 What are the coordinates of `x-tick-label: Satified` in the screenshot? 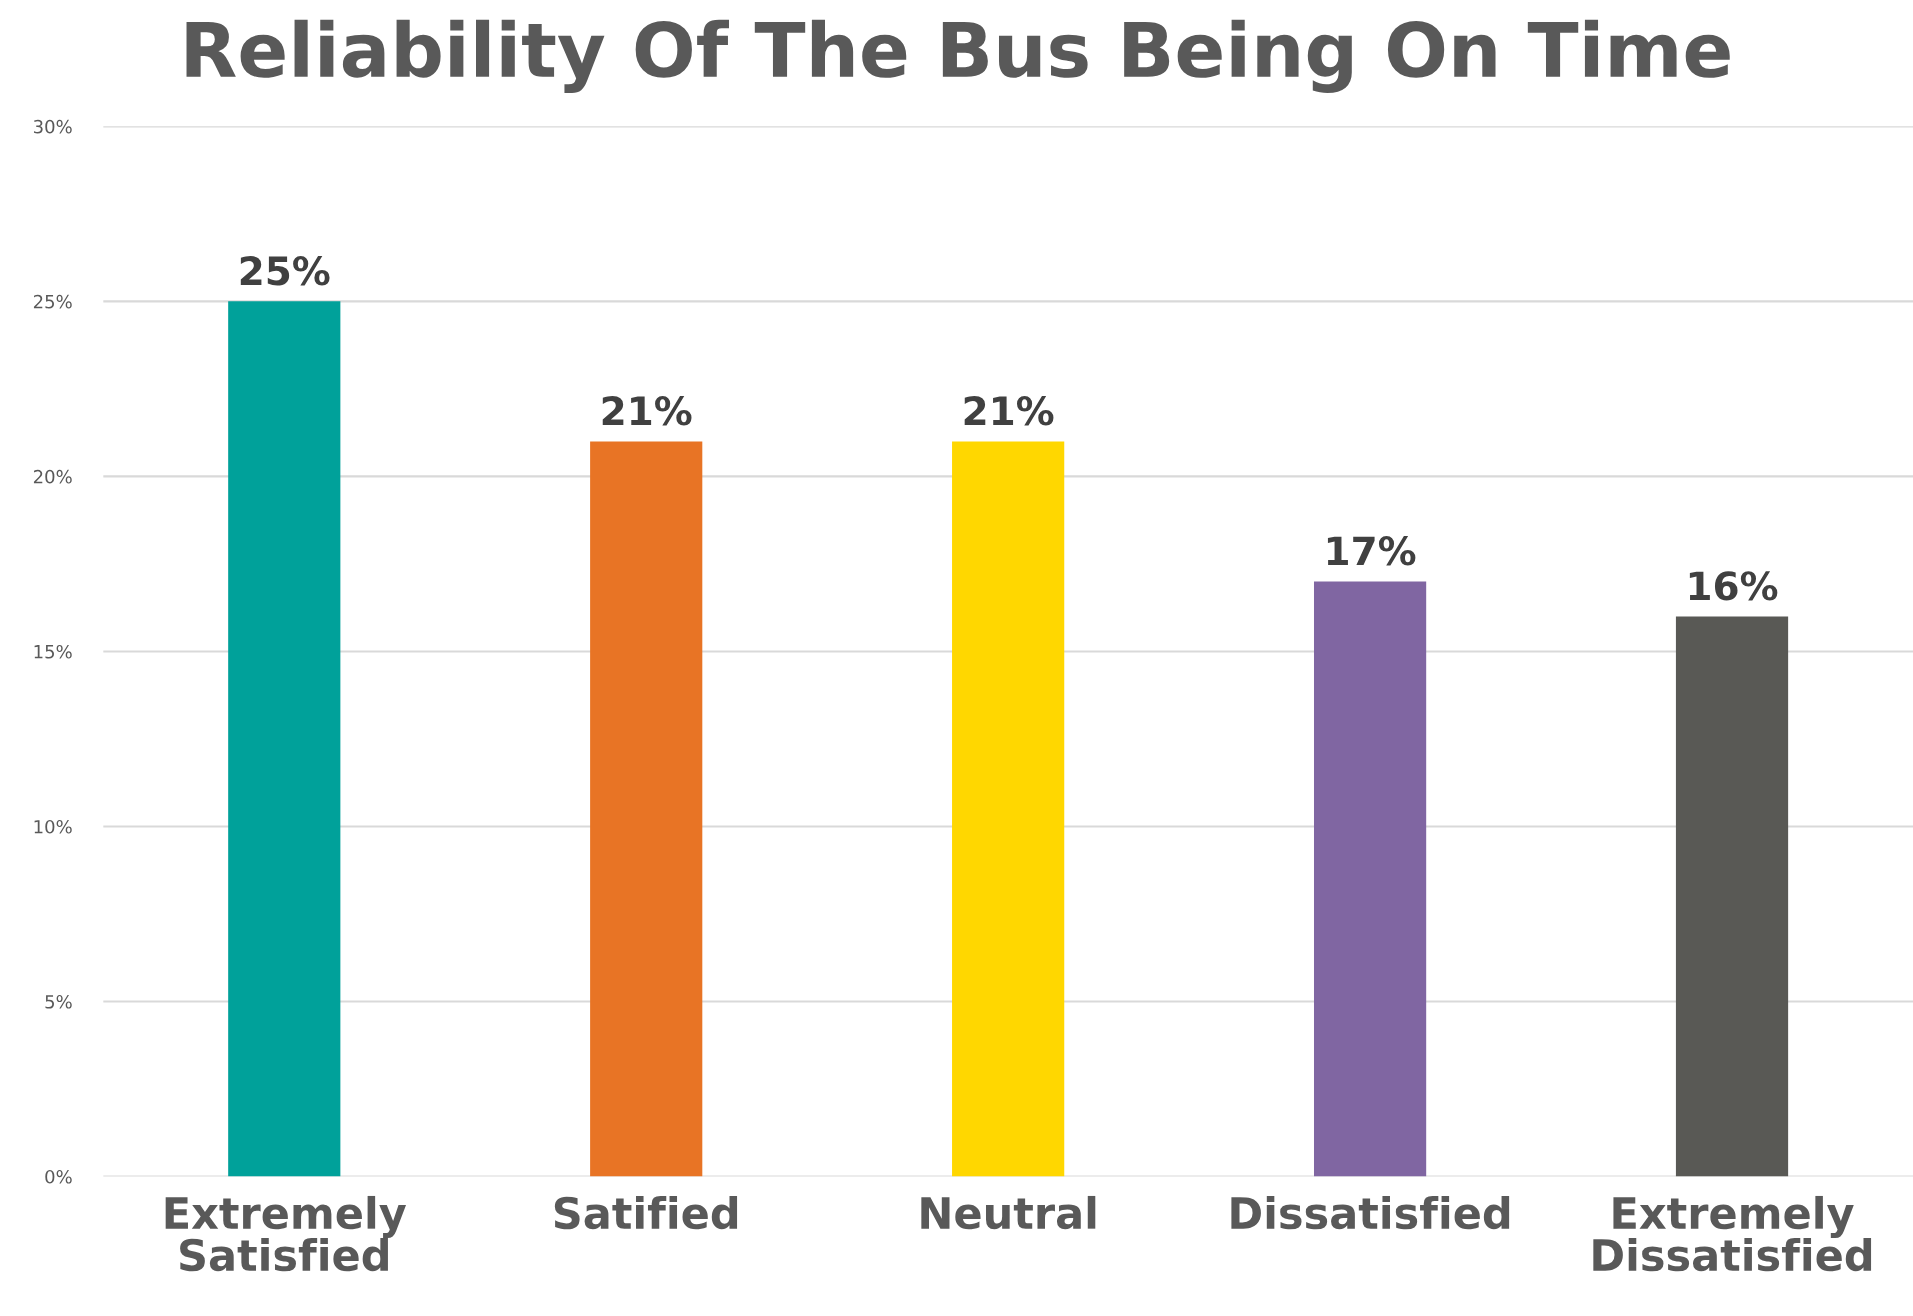 It's located at (646, 1212).